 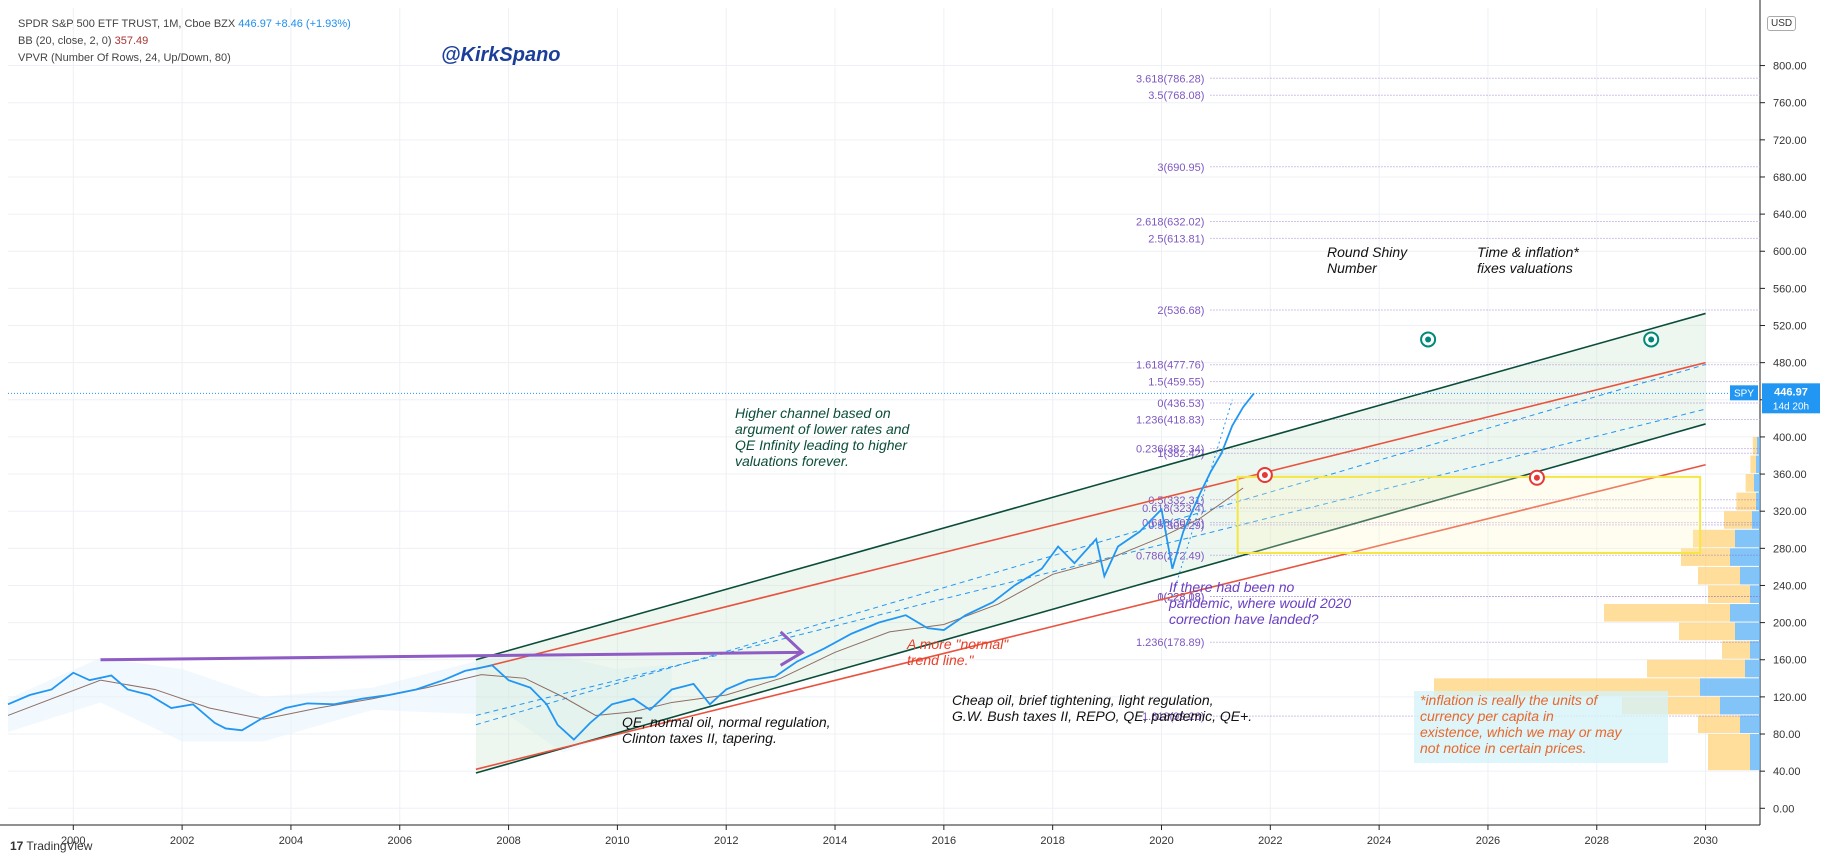 What do you see at coordinates (1244, 619) in the screenshot?
I see `annotation-pandemic: correction have landed?` at bounding box center [1244, 619].